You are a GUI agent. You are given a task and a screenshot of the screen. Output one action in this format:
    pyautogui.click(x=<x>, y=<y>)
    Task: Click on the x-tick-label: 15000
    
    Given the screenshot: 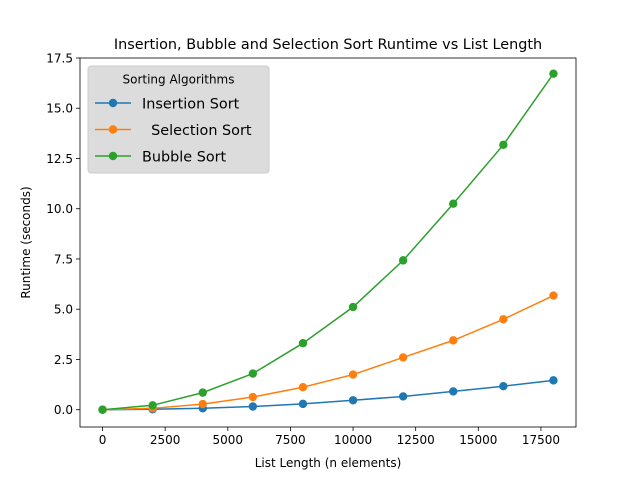 What is the action you would take?
    pyautogui.click(x=478, y=440)
    